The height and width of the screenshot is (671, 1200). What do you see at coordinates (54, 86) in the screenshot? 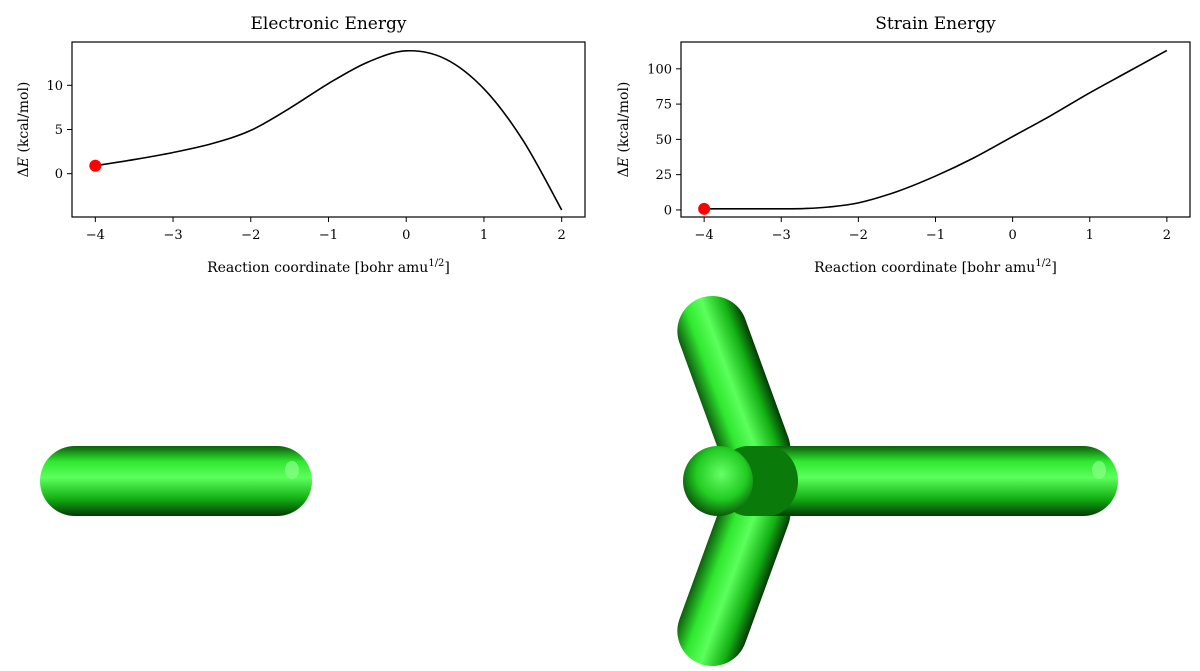
I see `y-tick-label: 10` at bounding box center [54, 86].